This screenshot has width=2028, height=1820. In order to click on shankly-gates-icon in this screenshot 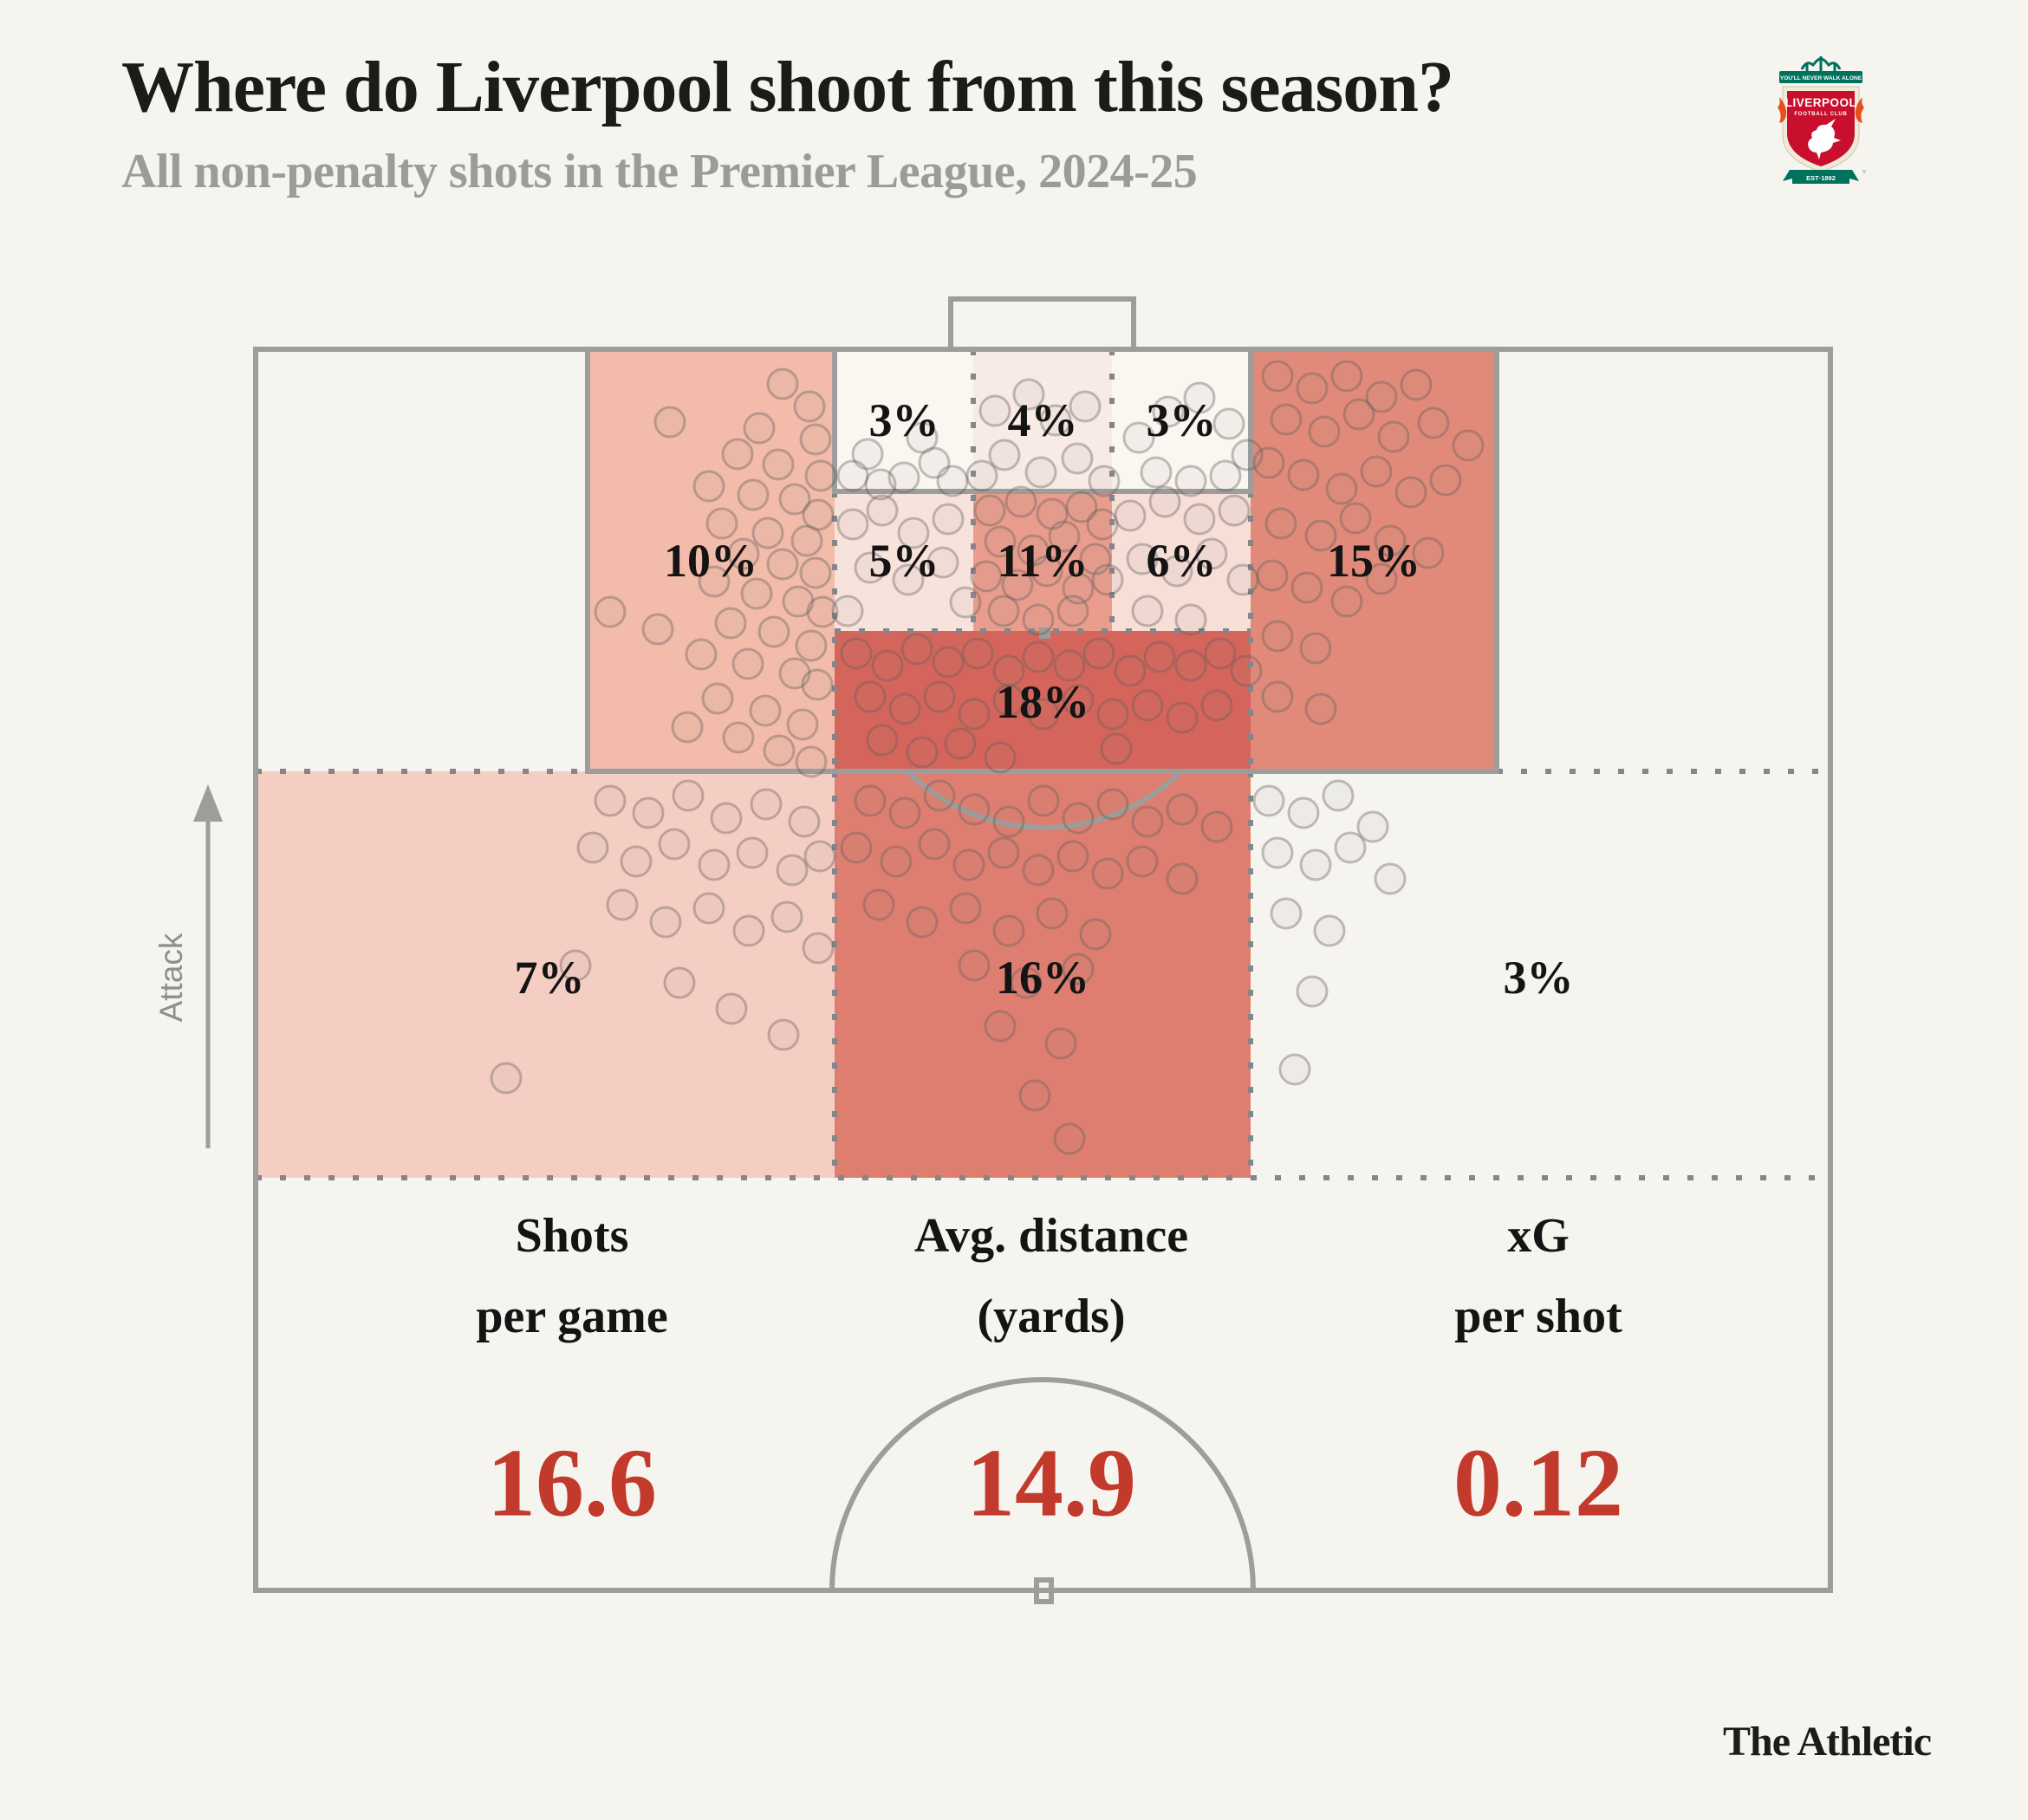, I will do `click(1821, 63)`.